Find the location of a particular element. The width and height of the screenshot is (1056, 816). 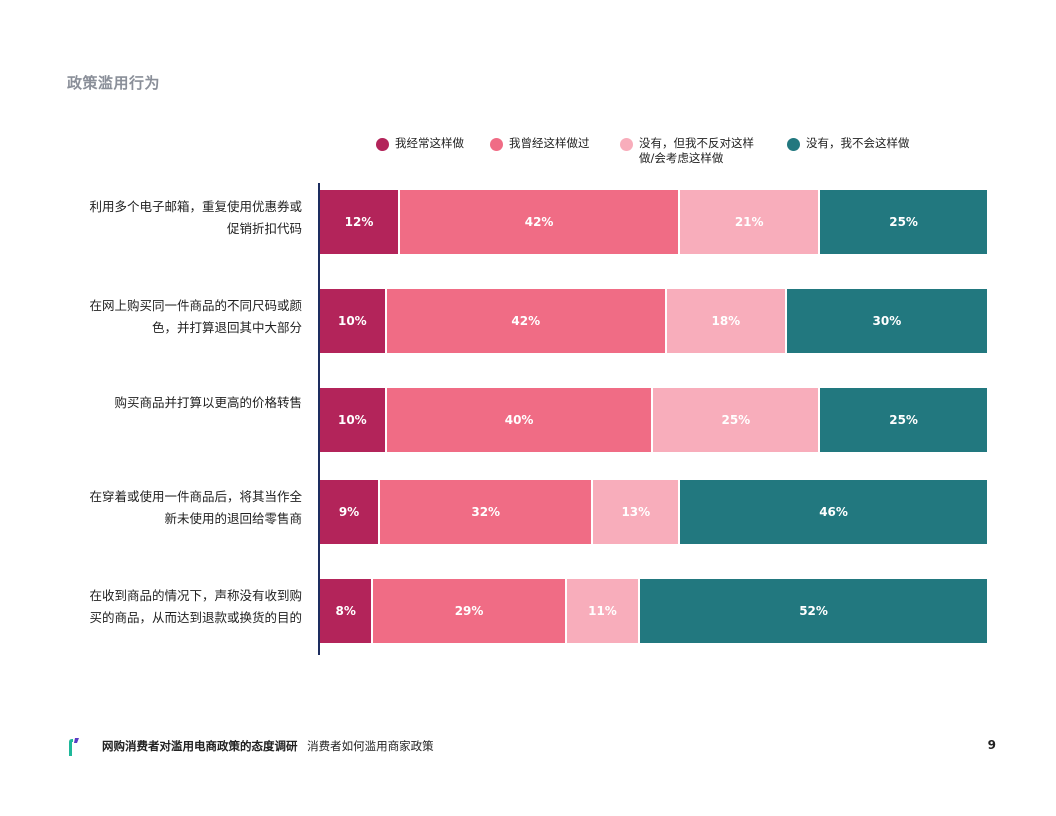

data-label: 29% is located at coordinates (469, 611).